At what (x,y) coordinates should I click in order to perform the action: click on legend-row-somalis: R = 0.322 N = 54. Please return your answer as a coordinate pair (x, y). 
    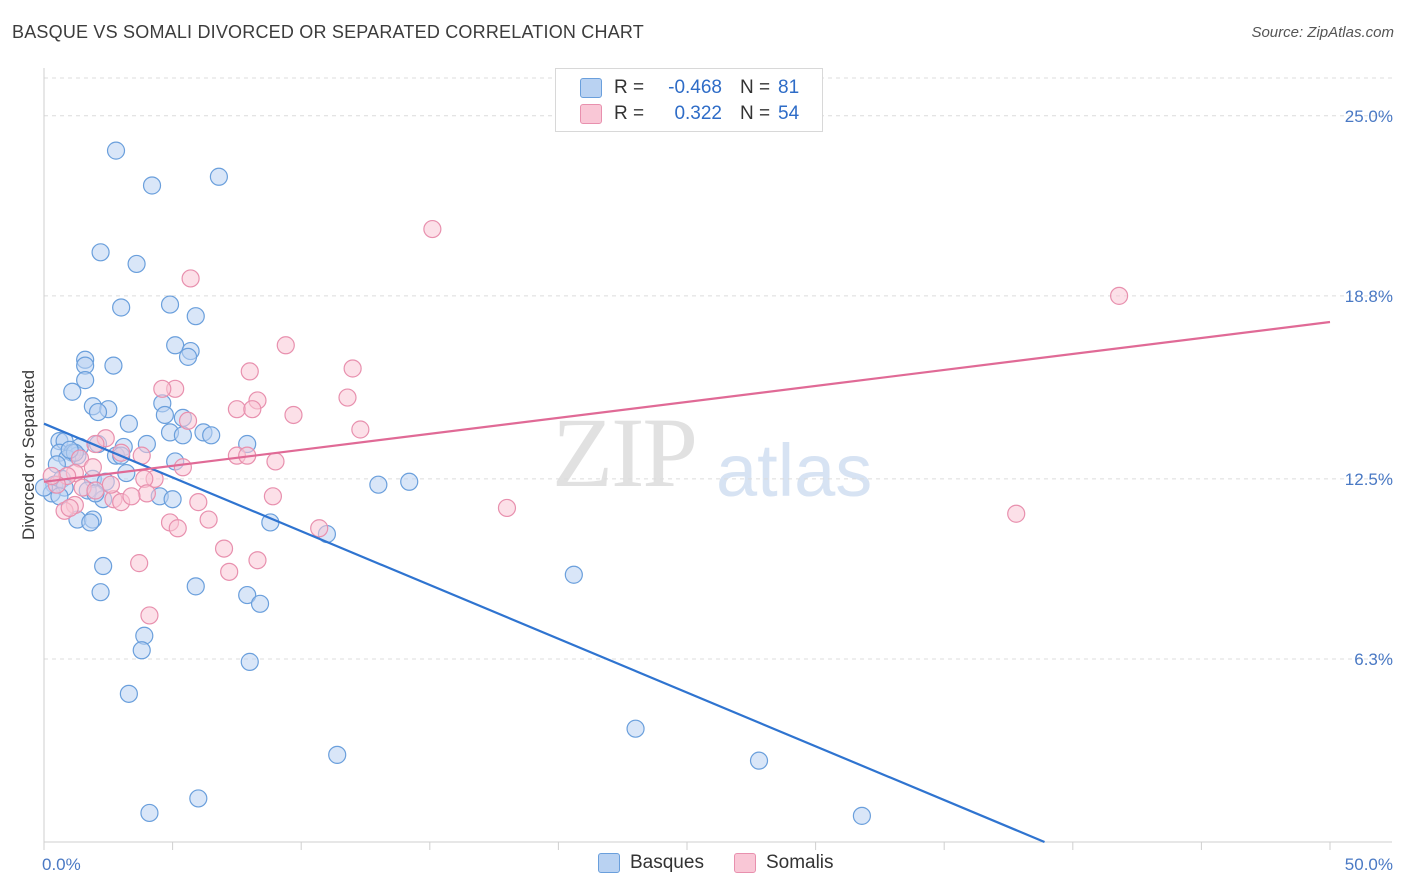
    Looking at the image, I should click on (699, 114).